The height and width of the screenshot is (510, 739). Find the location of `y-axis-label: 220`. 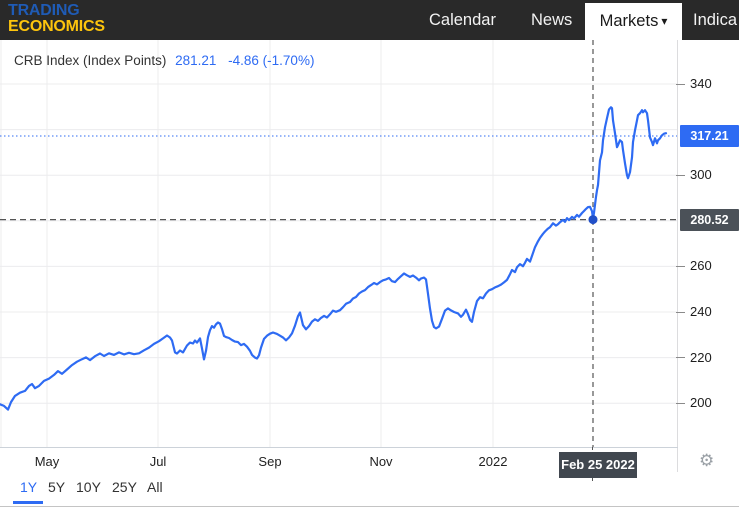

y-axis-label: 220 is located at coordinates (701, 357).